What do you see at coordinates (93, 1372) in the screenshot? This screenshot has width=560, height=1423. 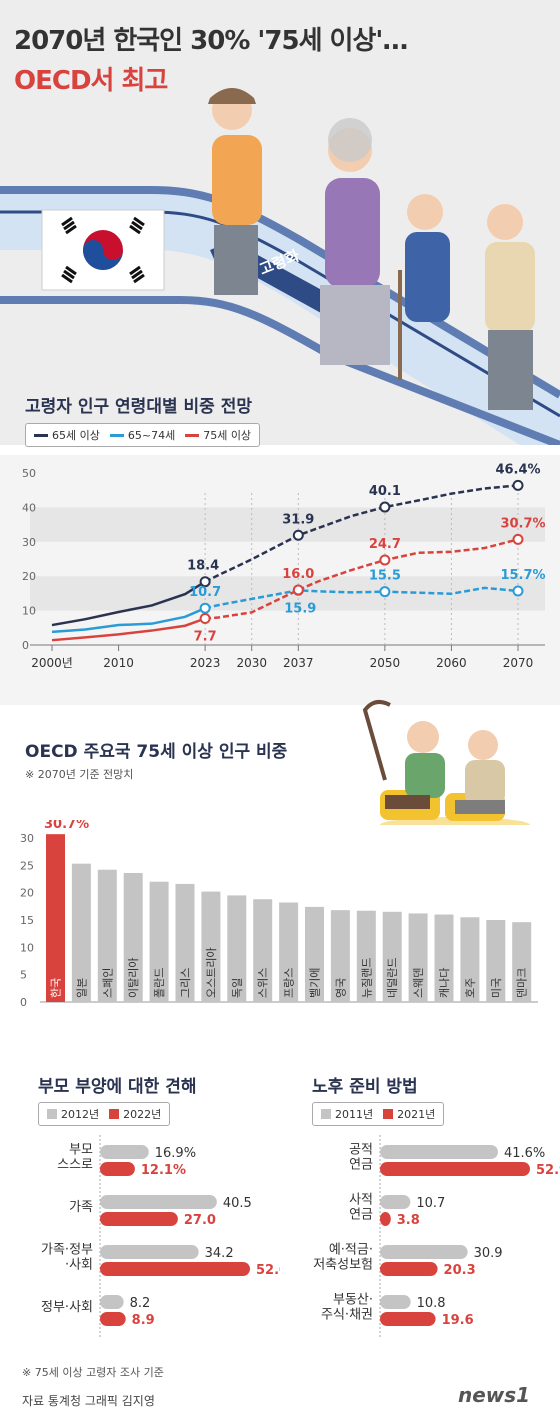 I see `footer-note: ※ 75세 이상 고령자 조사 기준` at bounding box center [93, 1372].